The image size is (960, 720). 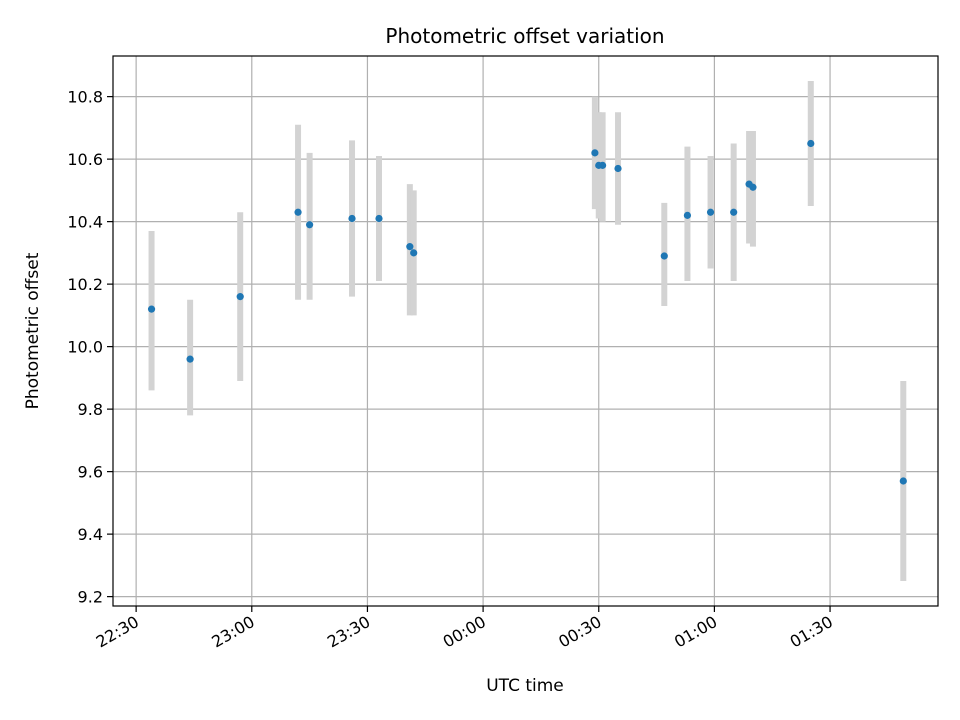 I want to click on y-tick-label: 10.8, so click(x=85, y=97).